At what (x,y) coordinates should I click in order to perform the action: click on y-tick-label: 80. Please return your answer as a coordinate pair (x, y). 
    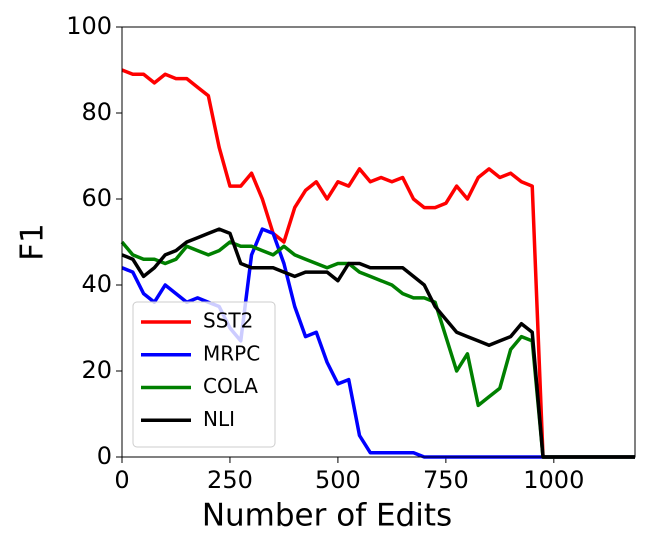
    Looking at the image, I should click on (96, 112).